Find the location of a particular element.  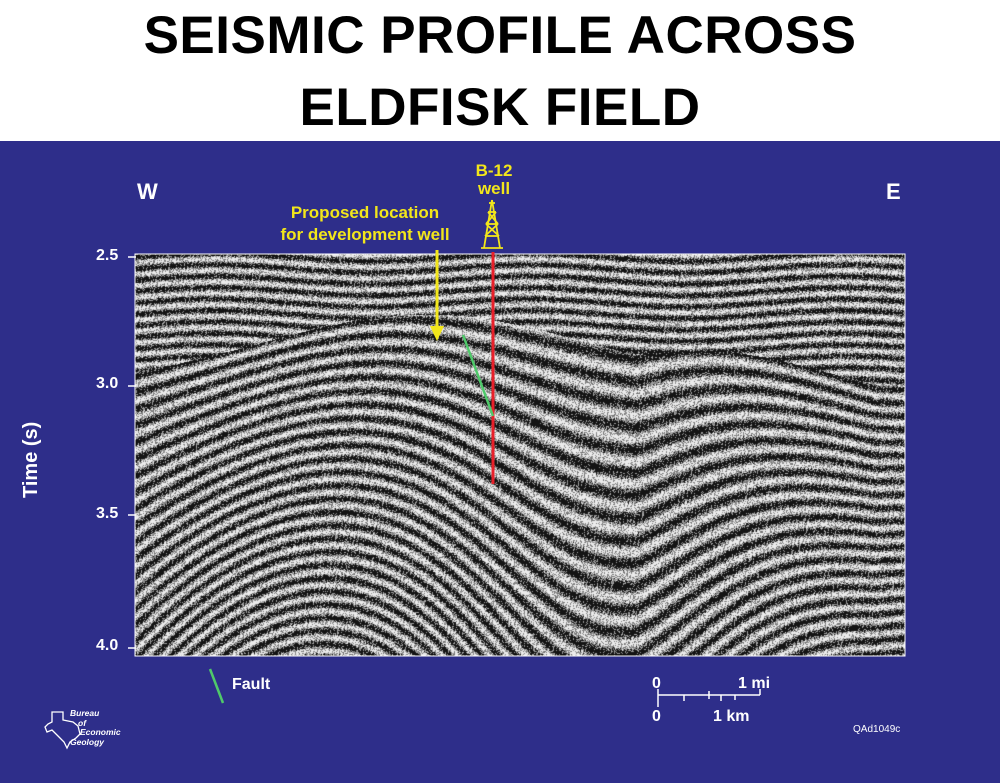

proposed-location-arrow is located at coordinates (437, 295).